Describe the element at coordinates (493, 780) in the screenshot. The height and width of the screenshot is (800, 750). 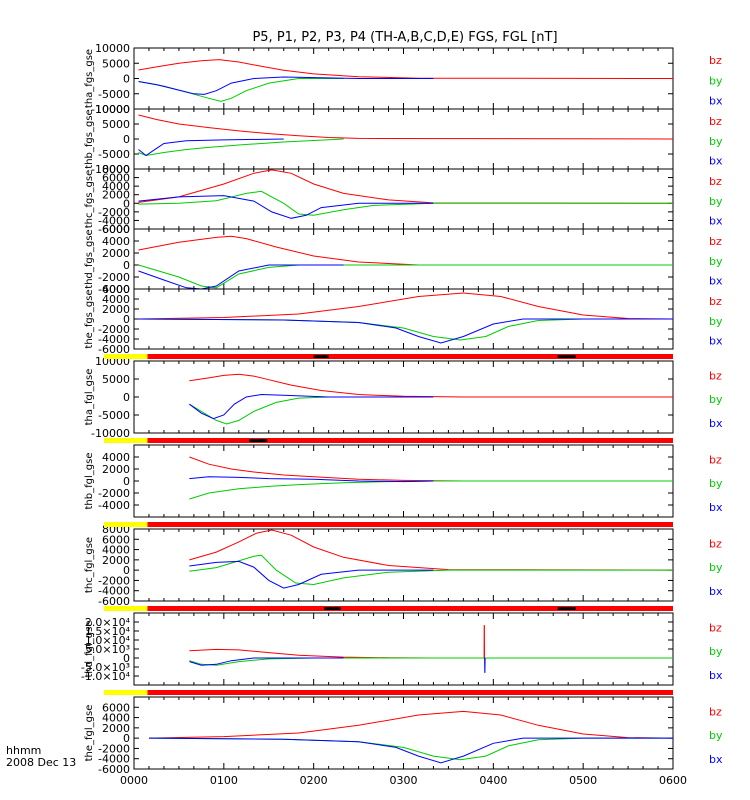
I see `x-tick-label: 0400` at that location.